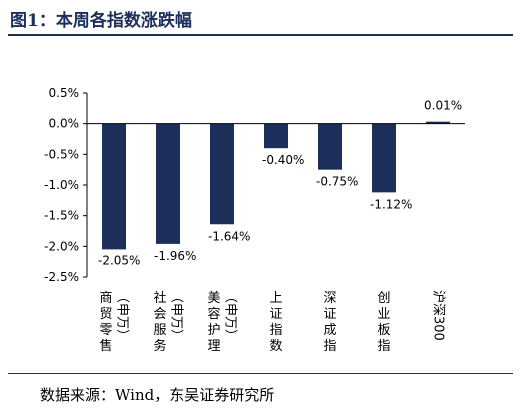 The width and height of the screenshot is (521, 416). Describe the element at coordinates (213, 346) in the screenshot. I see `svg-text: 理` at that location.